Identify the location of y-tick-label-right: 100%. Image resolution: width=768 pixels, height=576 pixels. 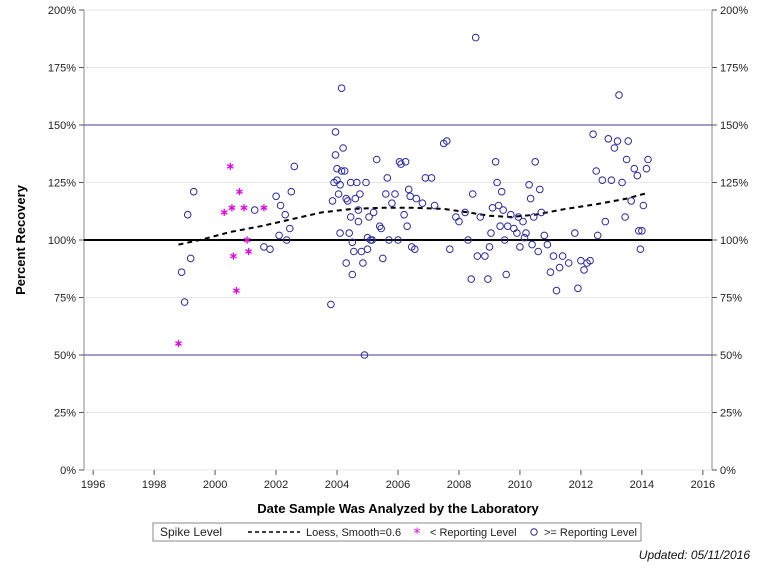
(734, 241).